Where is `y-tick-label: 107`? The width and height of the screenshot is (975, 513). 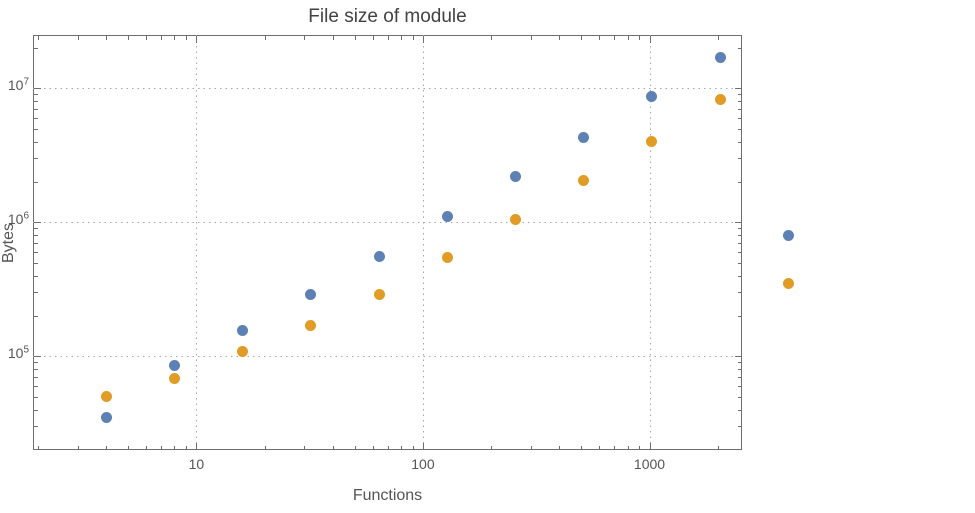
y-tick-label: 107 is located at coordinates (18, 85).